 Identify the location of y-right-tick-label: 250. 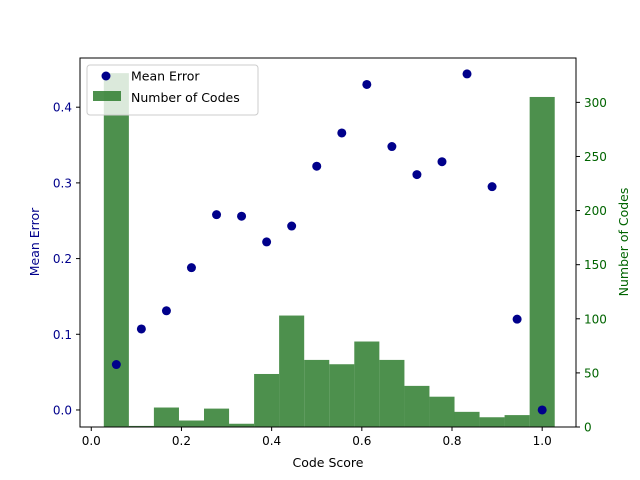
(595, 157).